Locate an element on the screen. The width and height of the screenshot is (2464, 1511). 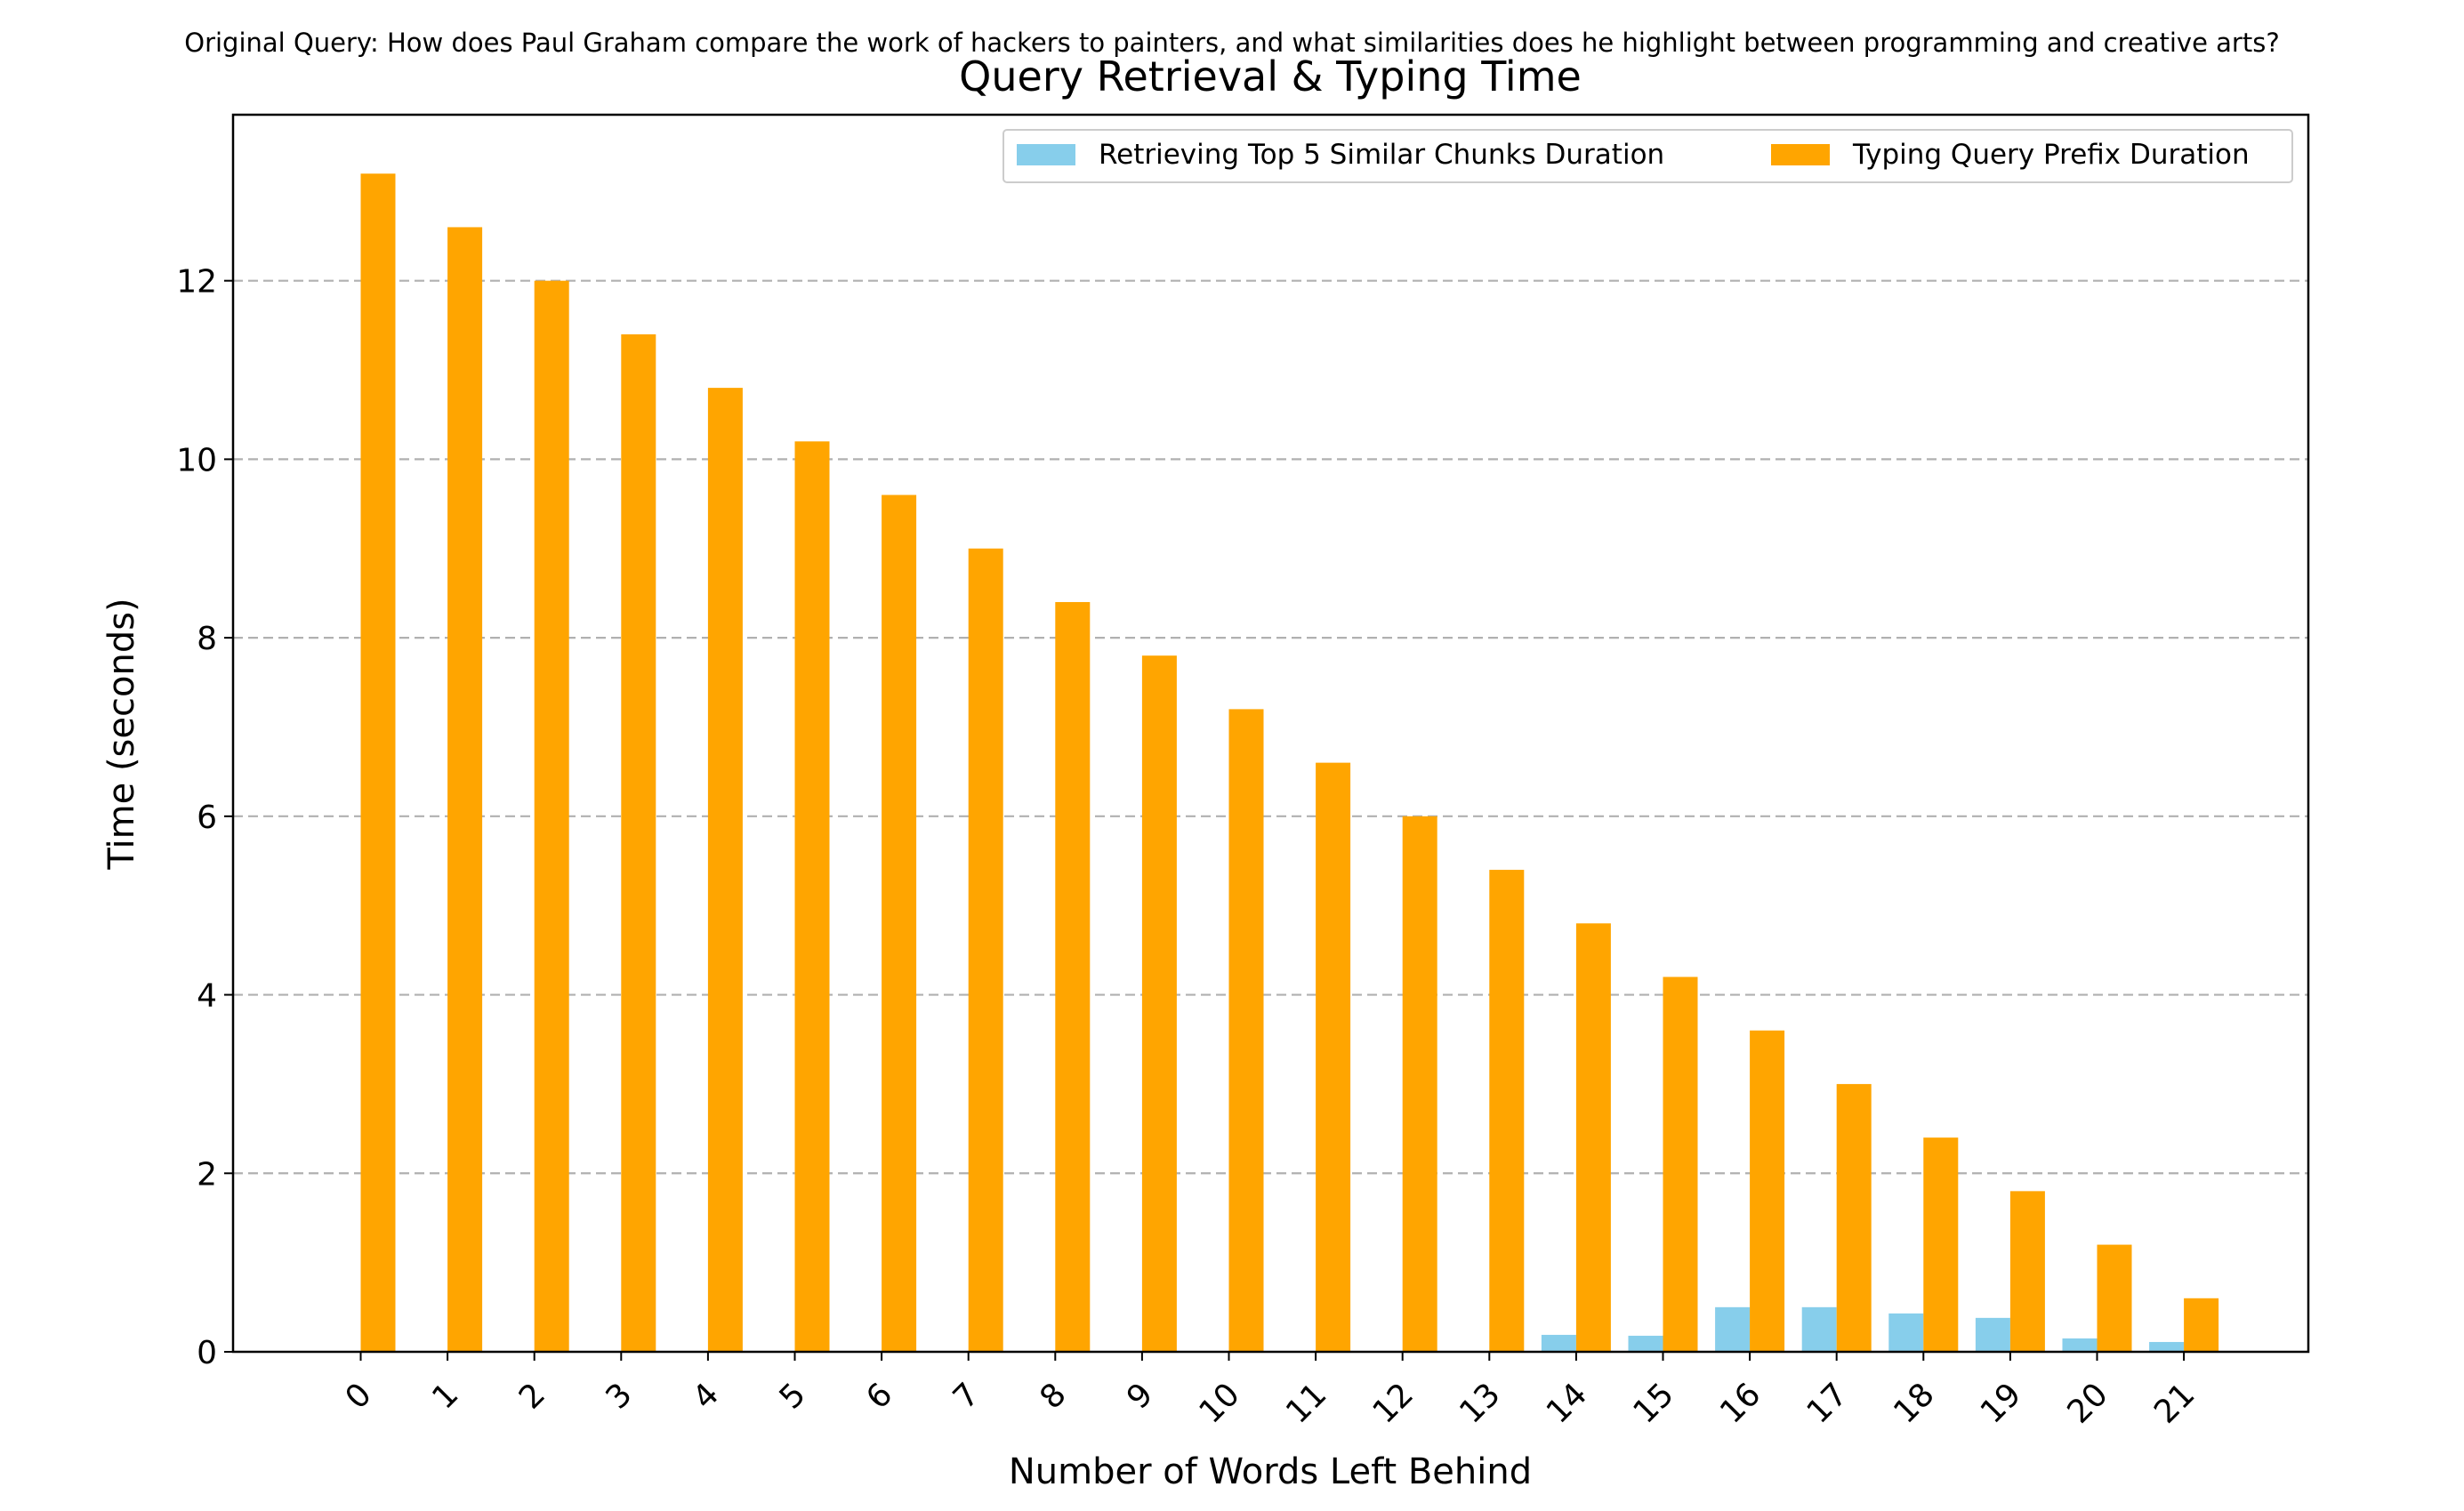
x-tick-label: 5 is located at coordinates (793, 1396).